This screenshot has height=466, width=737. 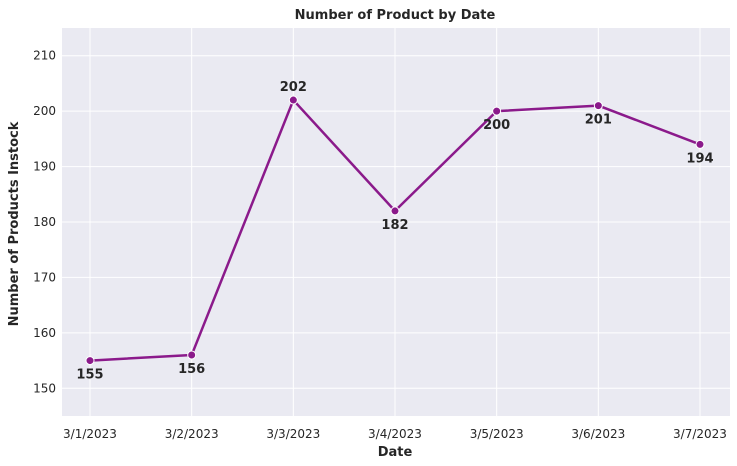 I want to click on data-label: 182, so click(x=394, y=225).